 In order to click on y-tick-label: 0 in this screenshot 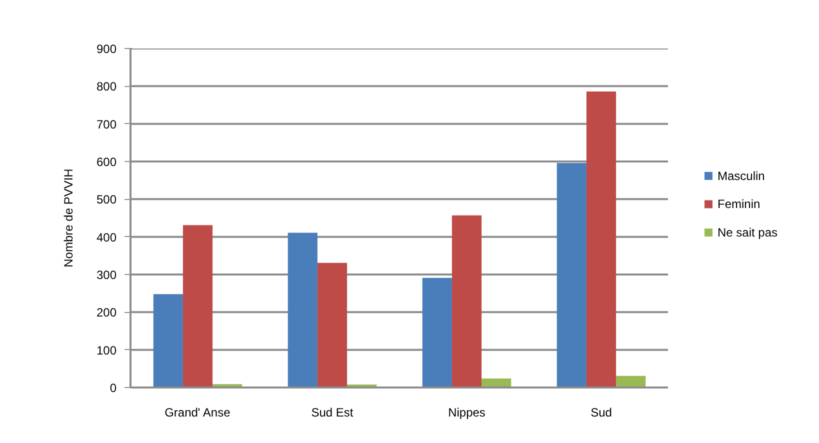, I will do `click(113, 388)`.